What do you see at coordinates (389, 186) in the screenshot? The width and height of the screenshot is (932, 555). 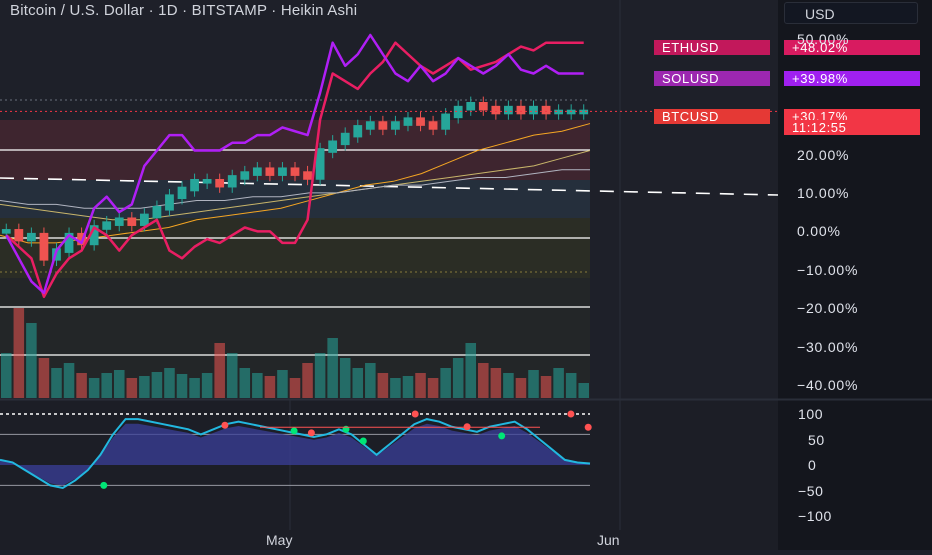 I see `trend-dashed-line` at bounding box center [389, 186].